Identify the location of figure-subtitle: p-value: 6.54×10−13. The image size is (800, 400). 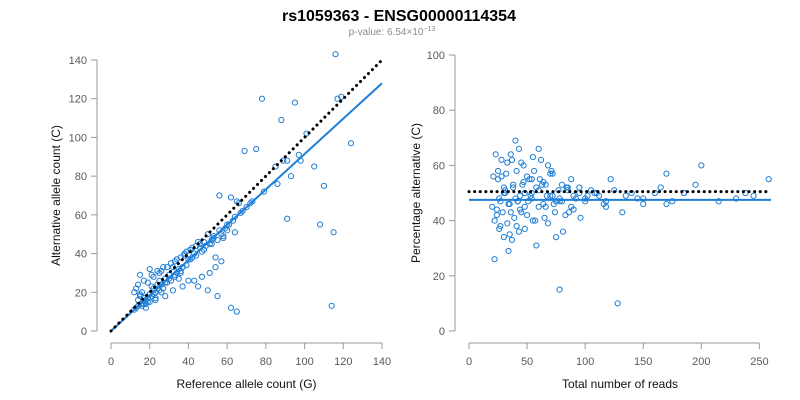
(392, 32).